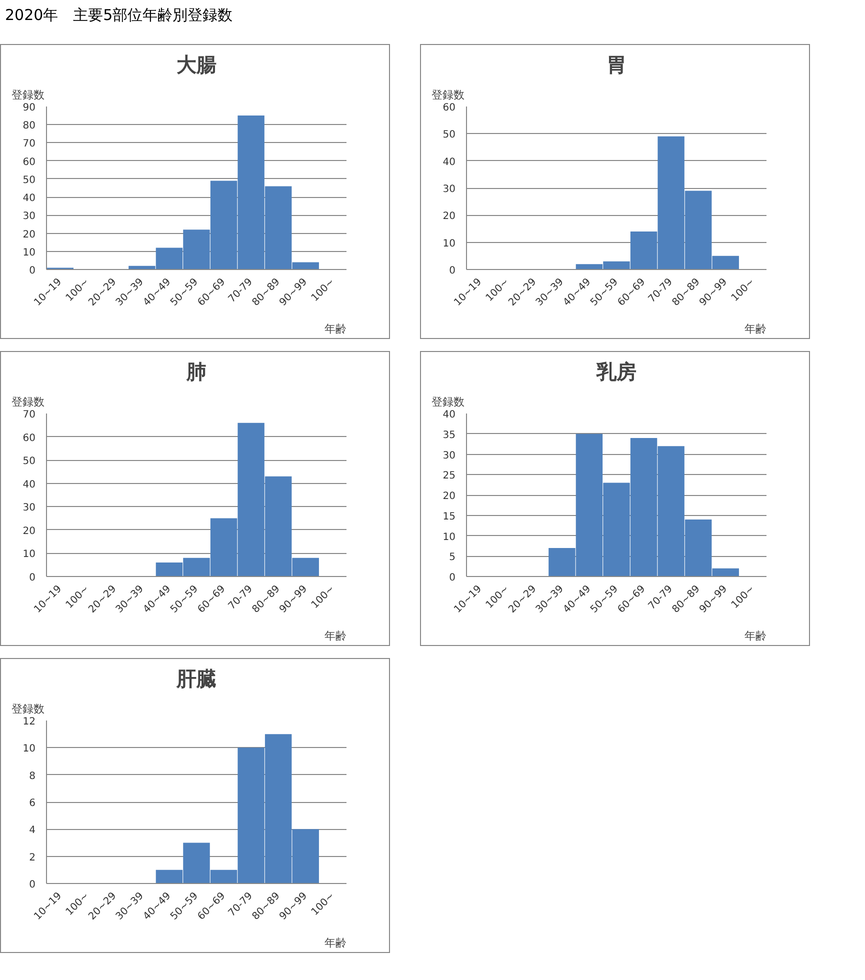 Image resolution: width=865 pixels, height=980 pixels. Describe the element at coordinates (449, 435) in the screenshot. I see `y-tick-label: 35` at that location.